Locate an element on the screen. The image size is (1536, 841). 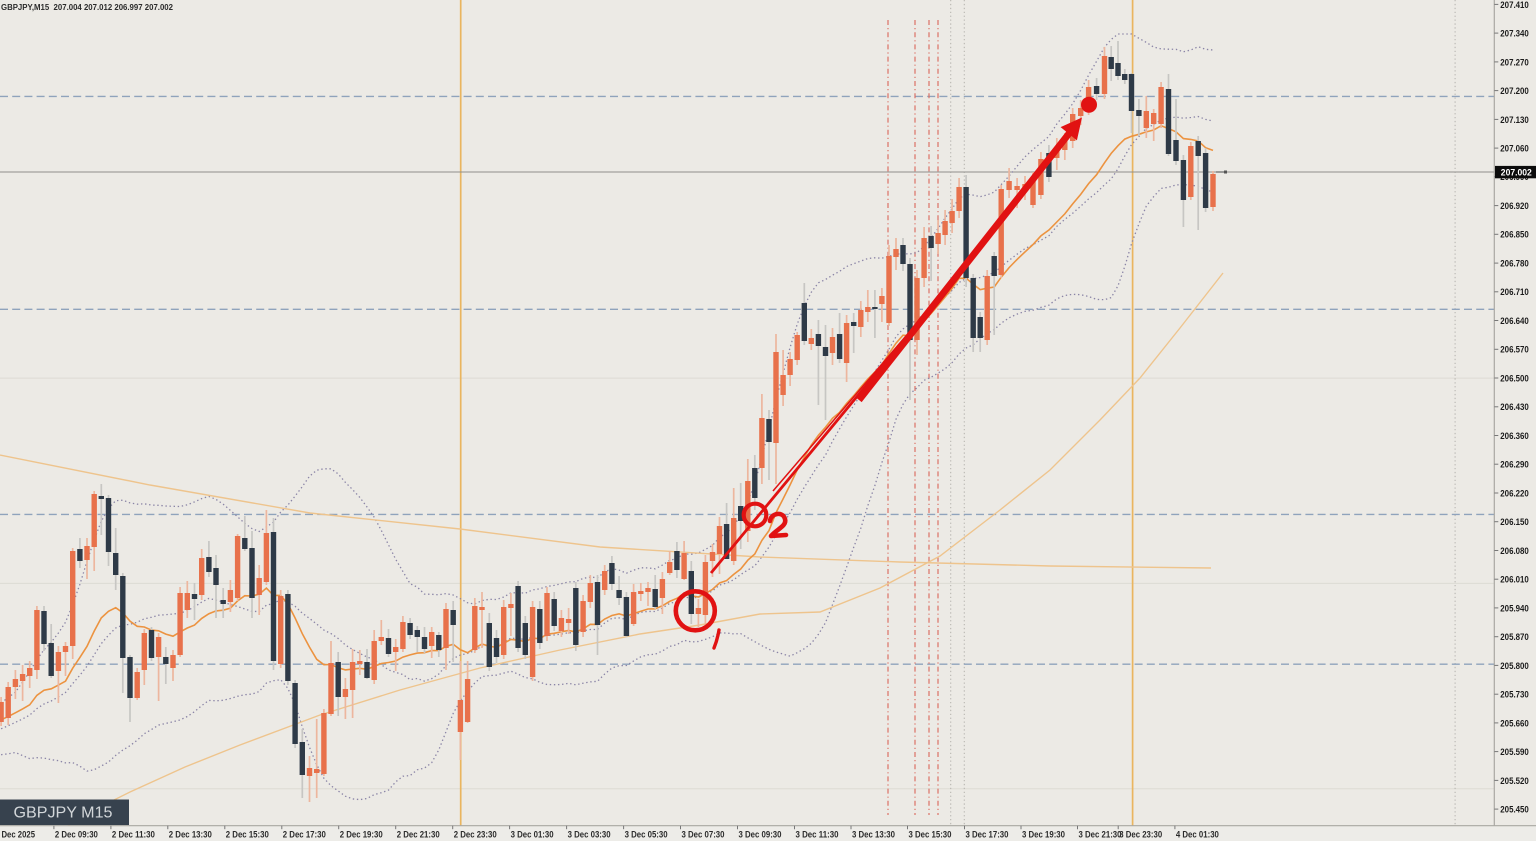
svg-text: 206.710 is located at coordinates (1514, 292).